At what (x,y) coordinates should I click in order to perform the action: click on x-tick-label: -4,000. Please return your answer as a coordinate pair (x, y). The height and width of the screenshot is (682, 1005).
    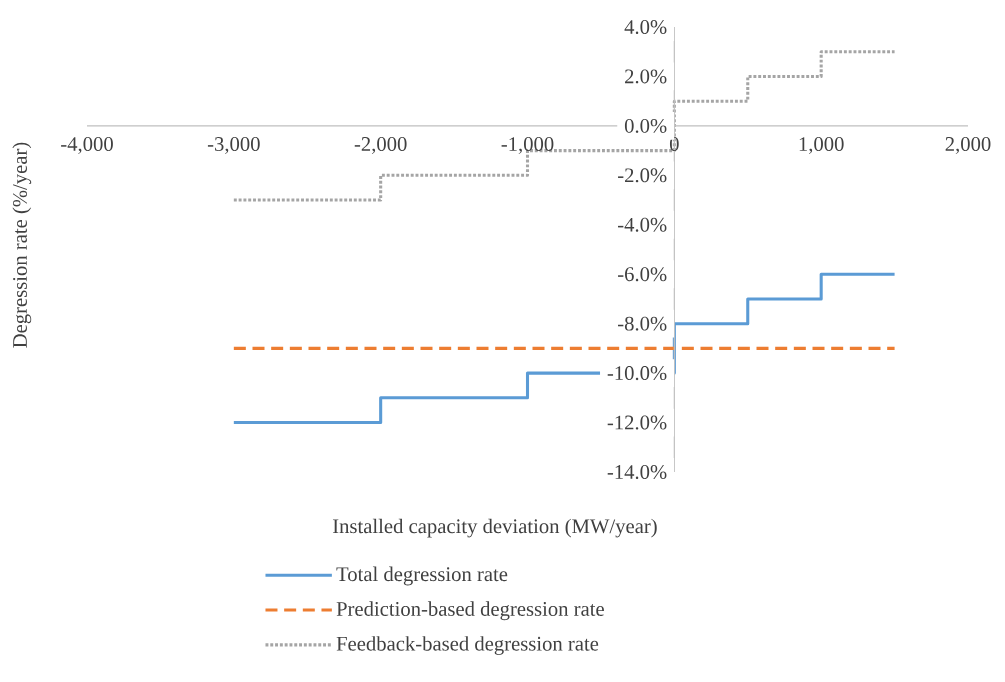
    Looking at the image, I should click on (87, 145).